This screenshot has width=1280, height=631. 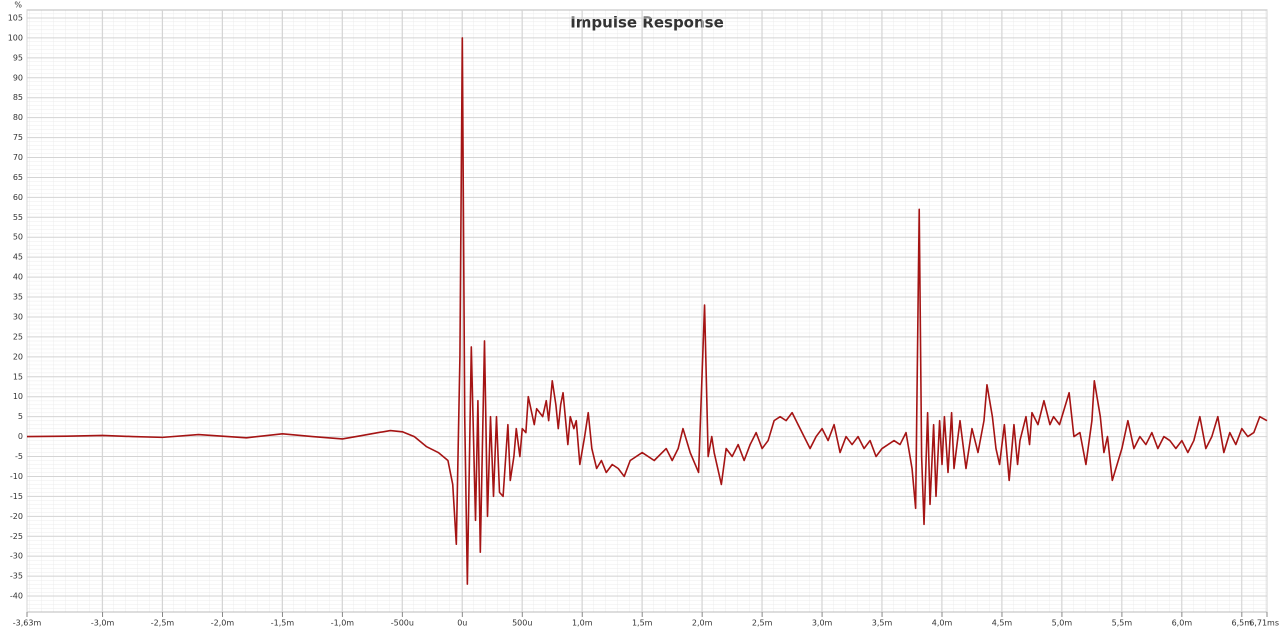 What do you see at coordinates (223, 623) in the screenshot?
I see `x-tick-label: -2,0m` at bounding box center [223, 623].